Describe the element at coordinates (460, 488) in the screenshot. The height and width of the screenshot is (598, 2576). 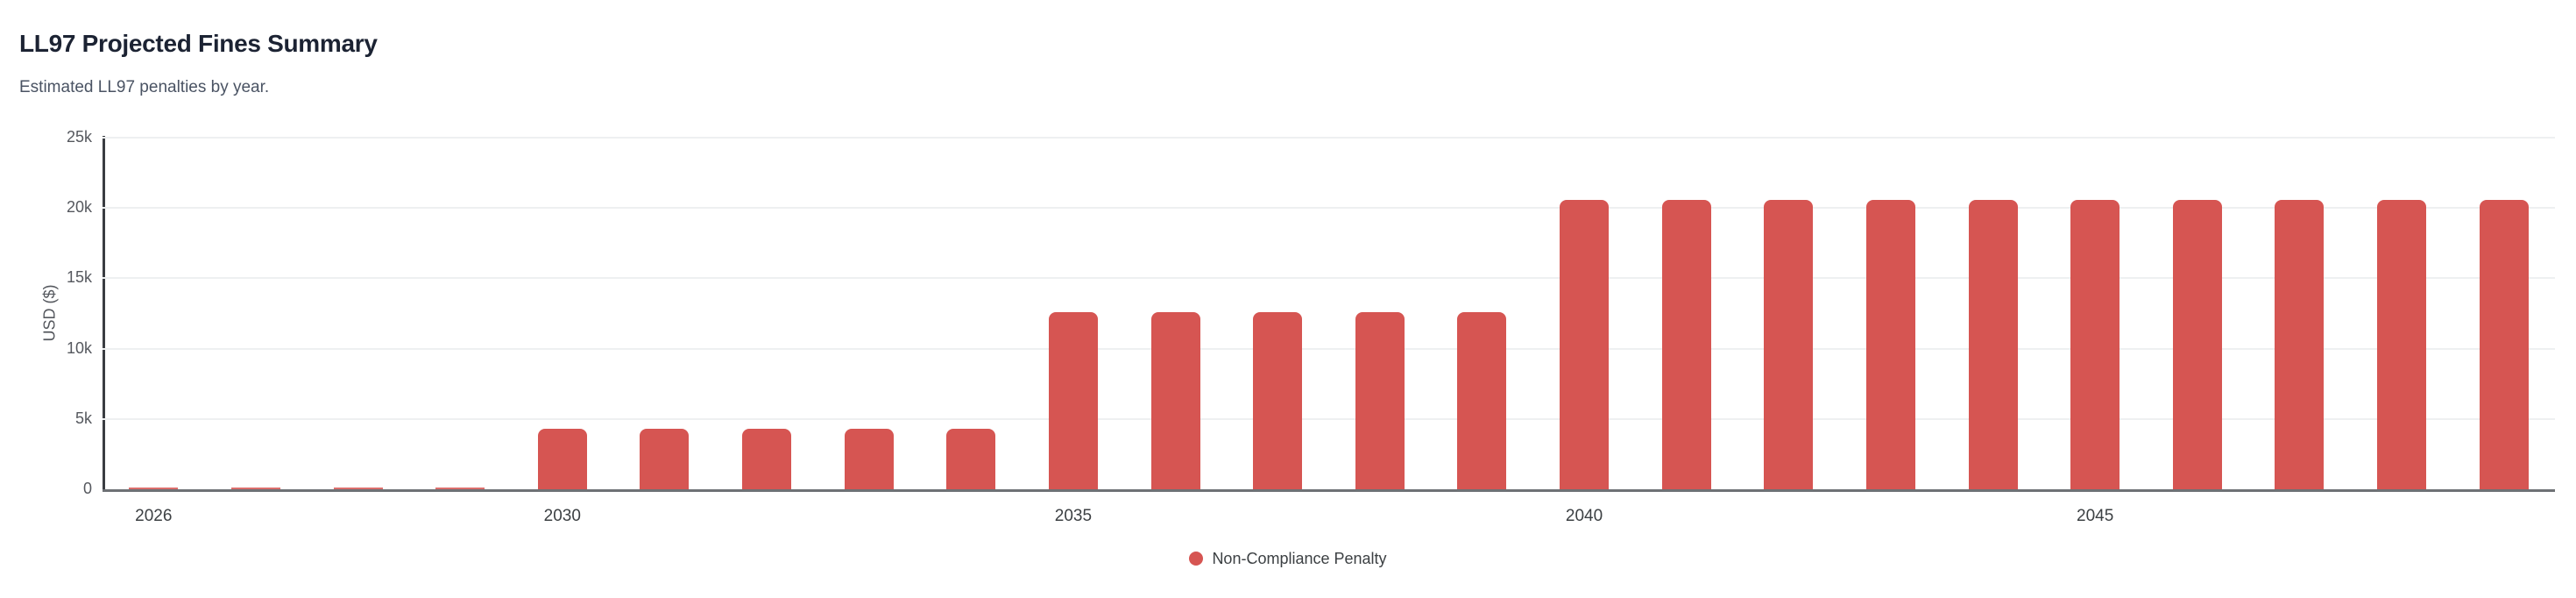
I see `bar-2029` at that location.